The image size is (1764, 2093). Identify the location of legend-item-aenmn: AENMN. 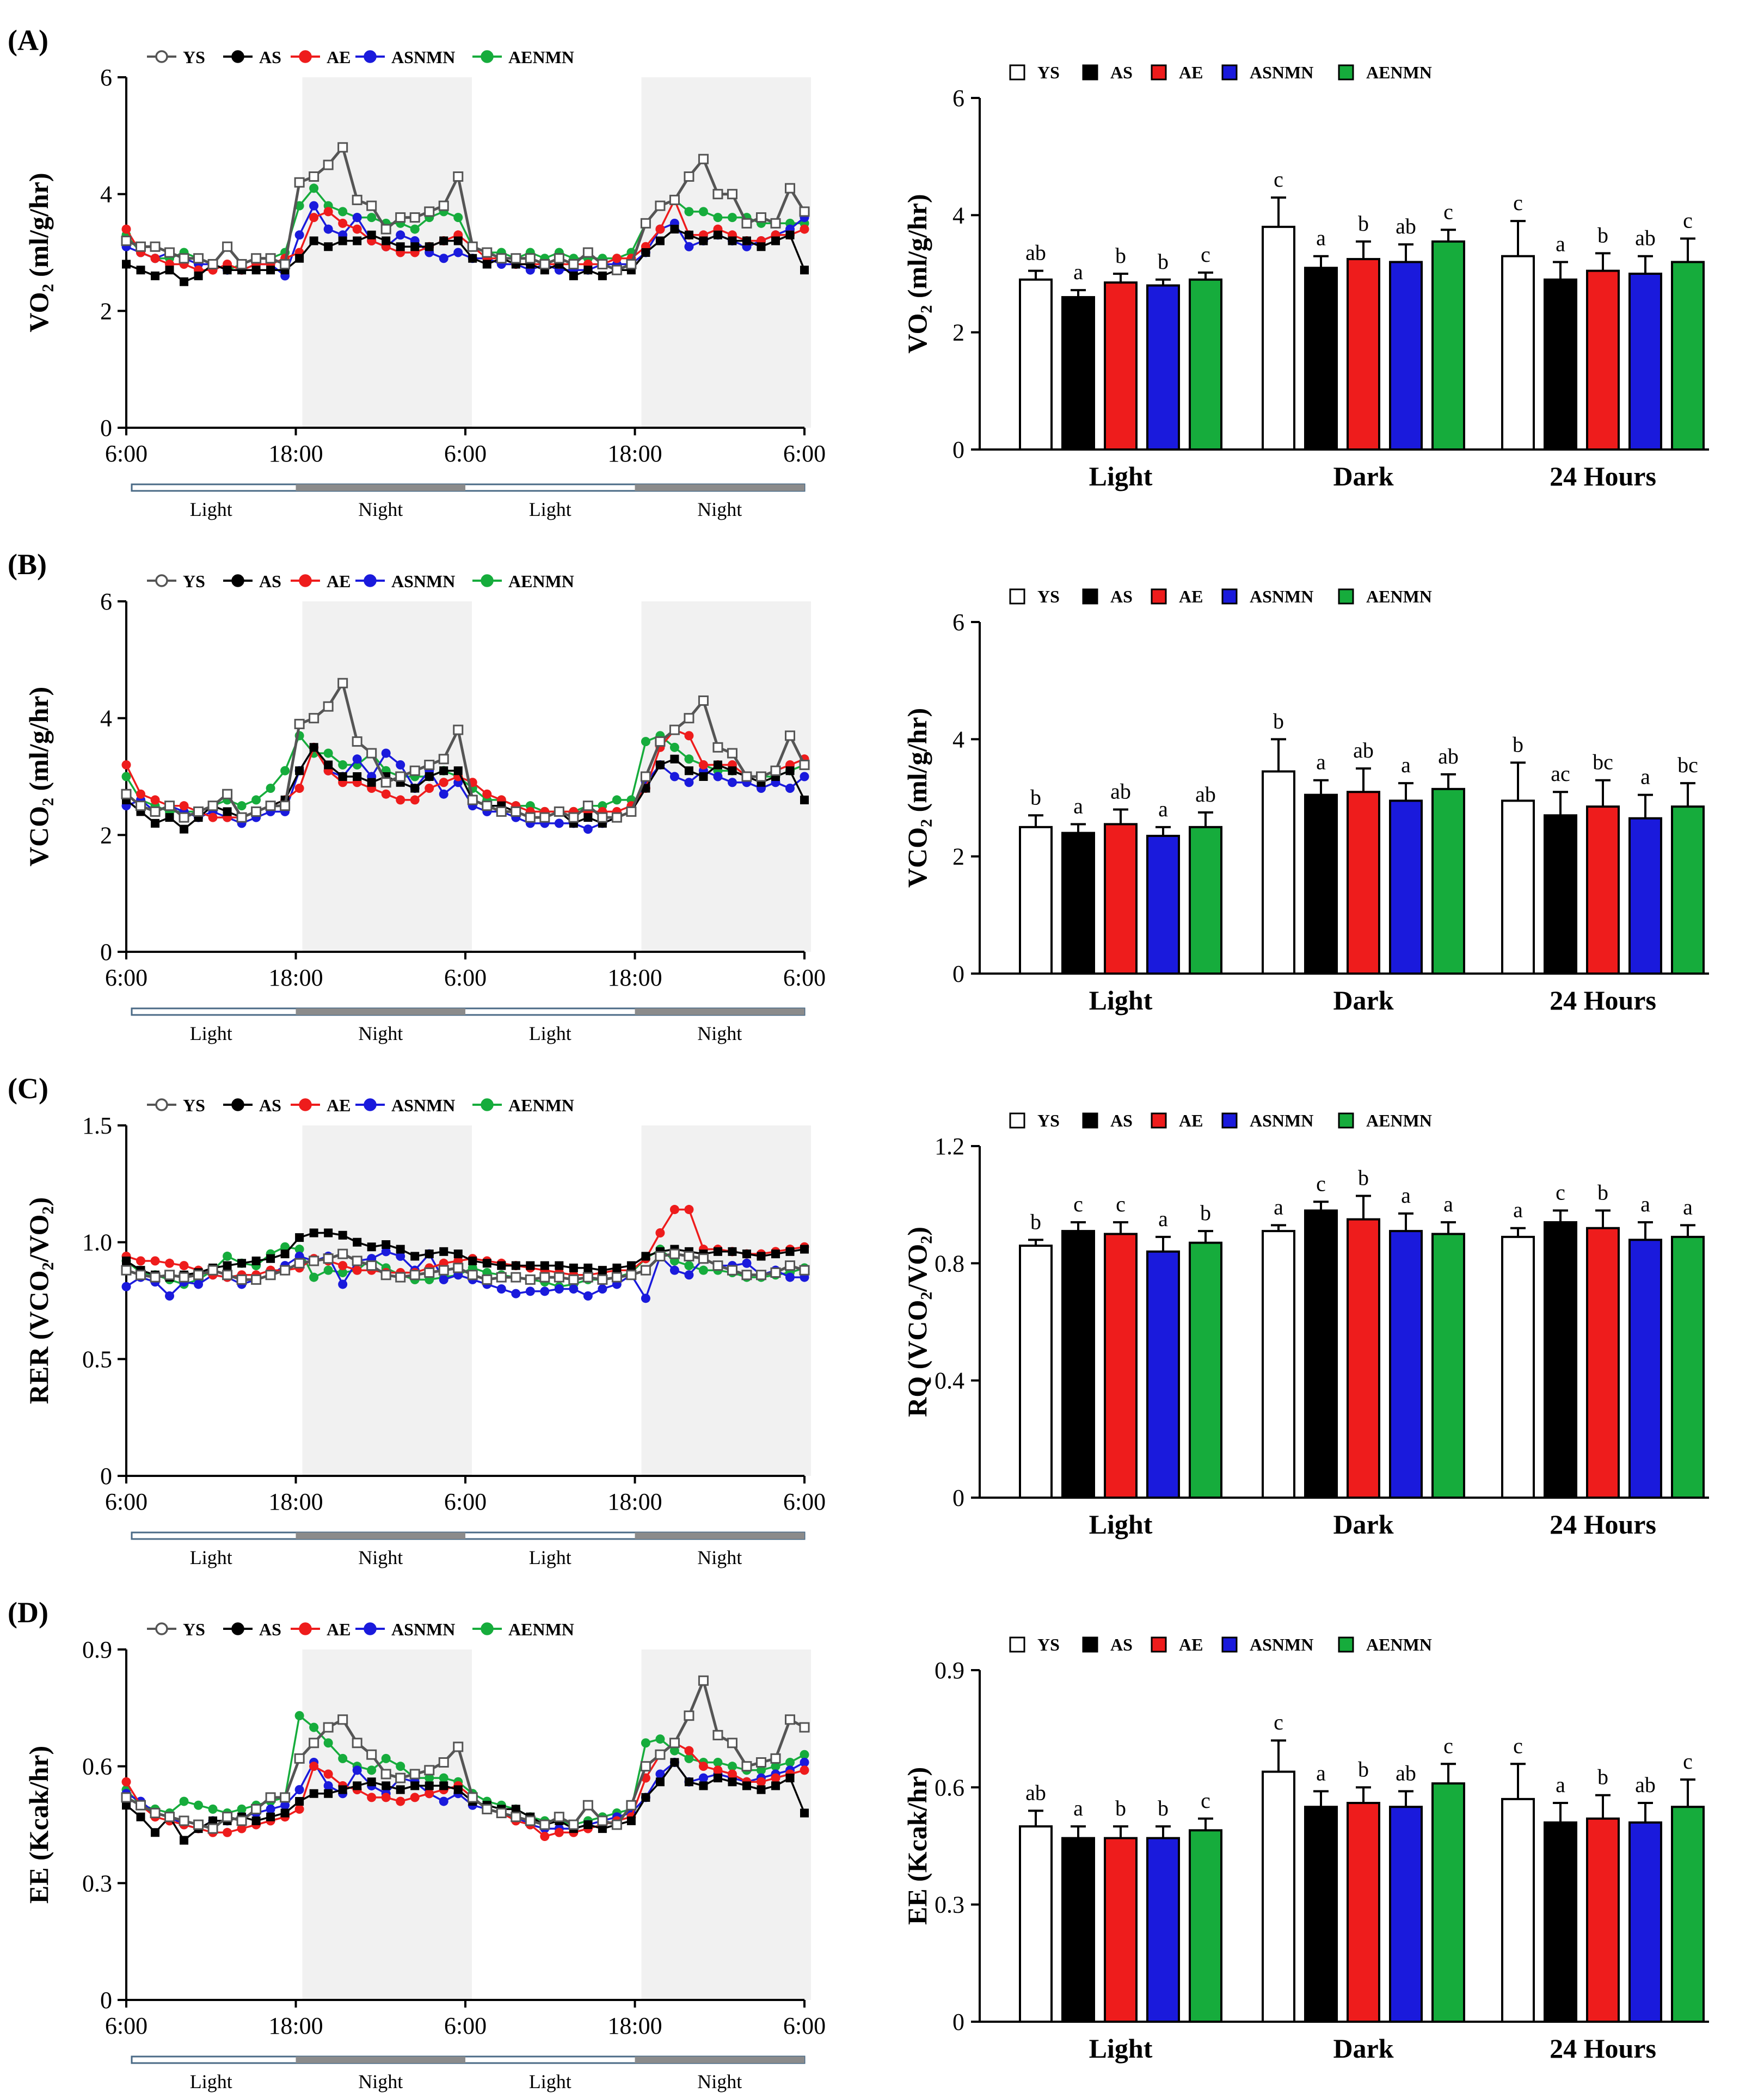
(523, 581).